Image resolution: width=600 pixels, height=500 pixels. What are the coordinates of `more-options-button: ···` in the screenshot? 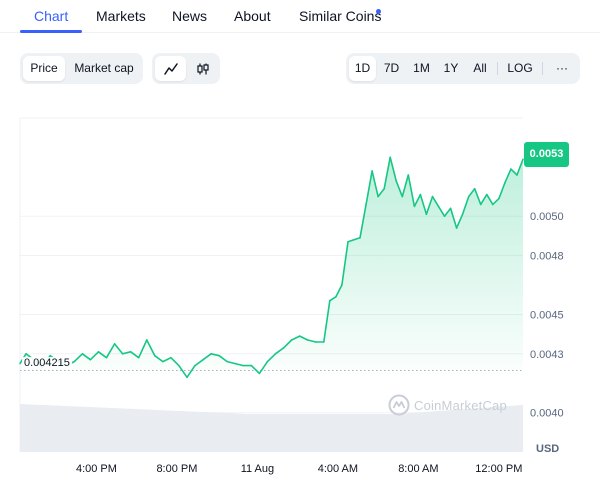 It's located at (562, 68).